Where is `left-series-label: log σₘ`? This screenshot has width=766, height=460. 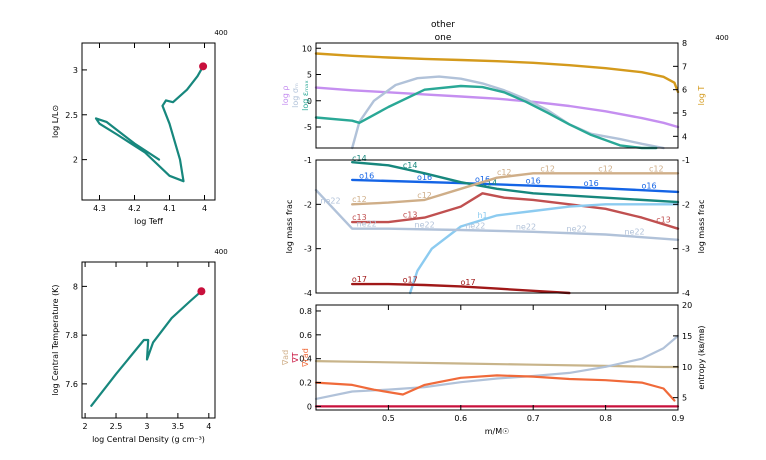 left-series-label: log σₘ is located at coordinates (295, 95).